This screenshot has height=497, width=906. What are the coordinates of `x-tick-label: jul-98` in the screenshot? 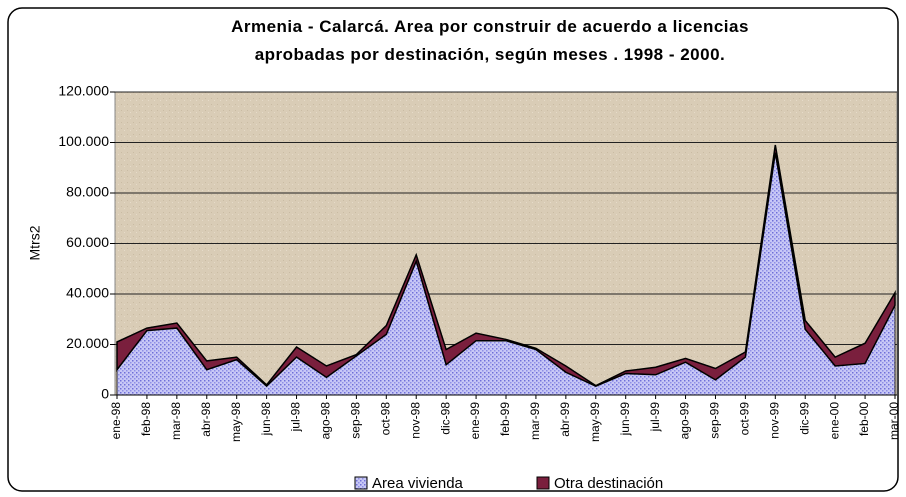 It's located at (296, 417).